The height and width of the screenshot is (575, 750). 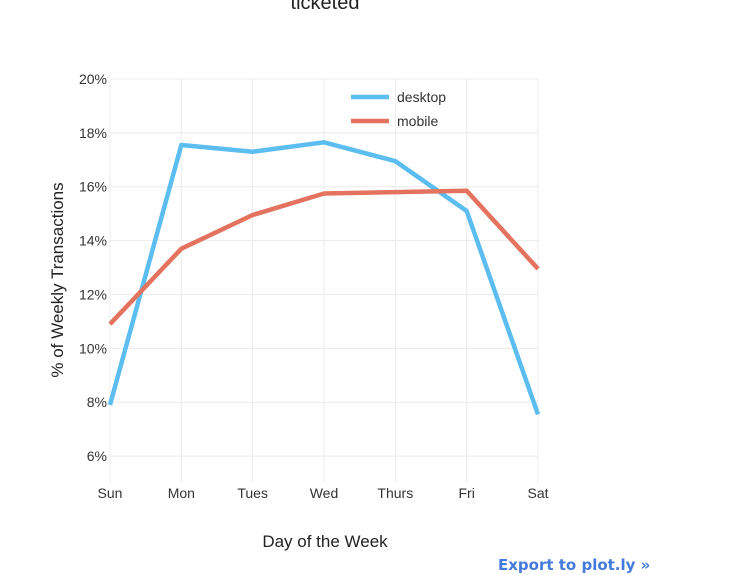 What do you see at coordinates (110, 493) in the screenshot?
I see `x-tick-label: Sun` at bounding box center [110, 493].